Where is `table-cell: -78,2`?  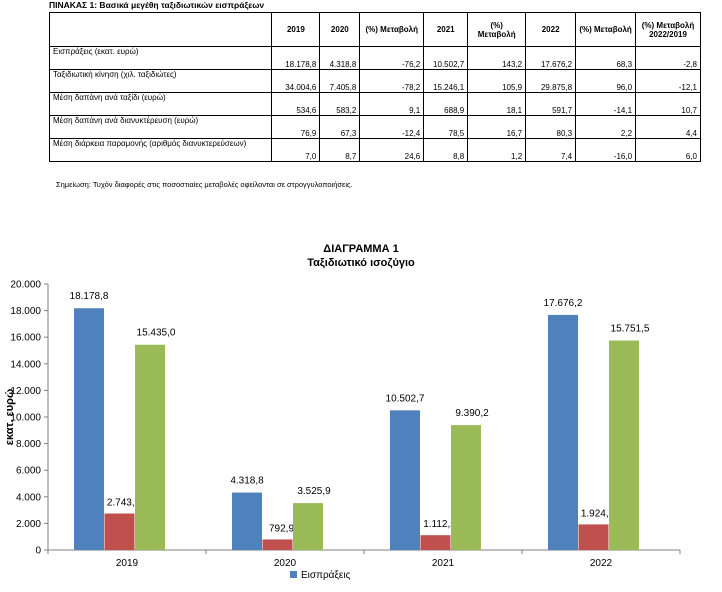
table-cell: -78,2 is located at coordinates (392, 81).